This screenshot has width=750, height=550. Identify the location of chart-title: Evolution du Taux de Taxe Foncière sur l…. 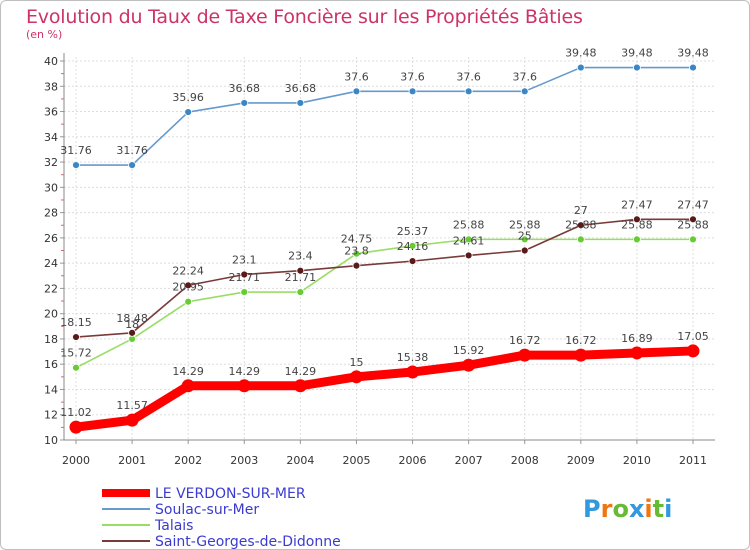
(304, 17).